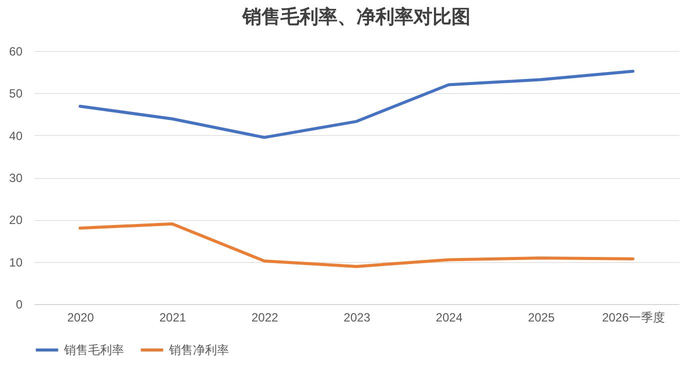 The image size is (692, 371). I want to click on x-tick-label: 2020, so click(80, 317).